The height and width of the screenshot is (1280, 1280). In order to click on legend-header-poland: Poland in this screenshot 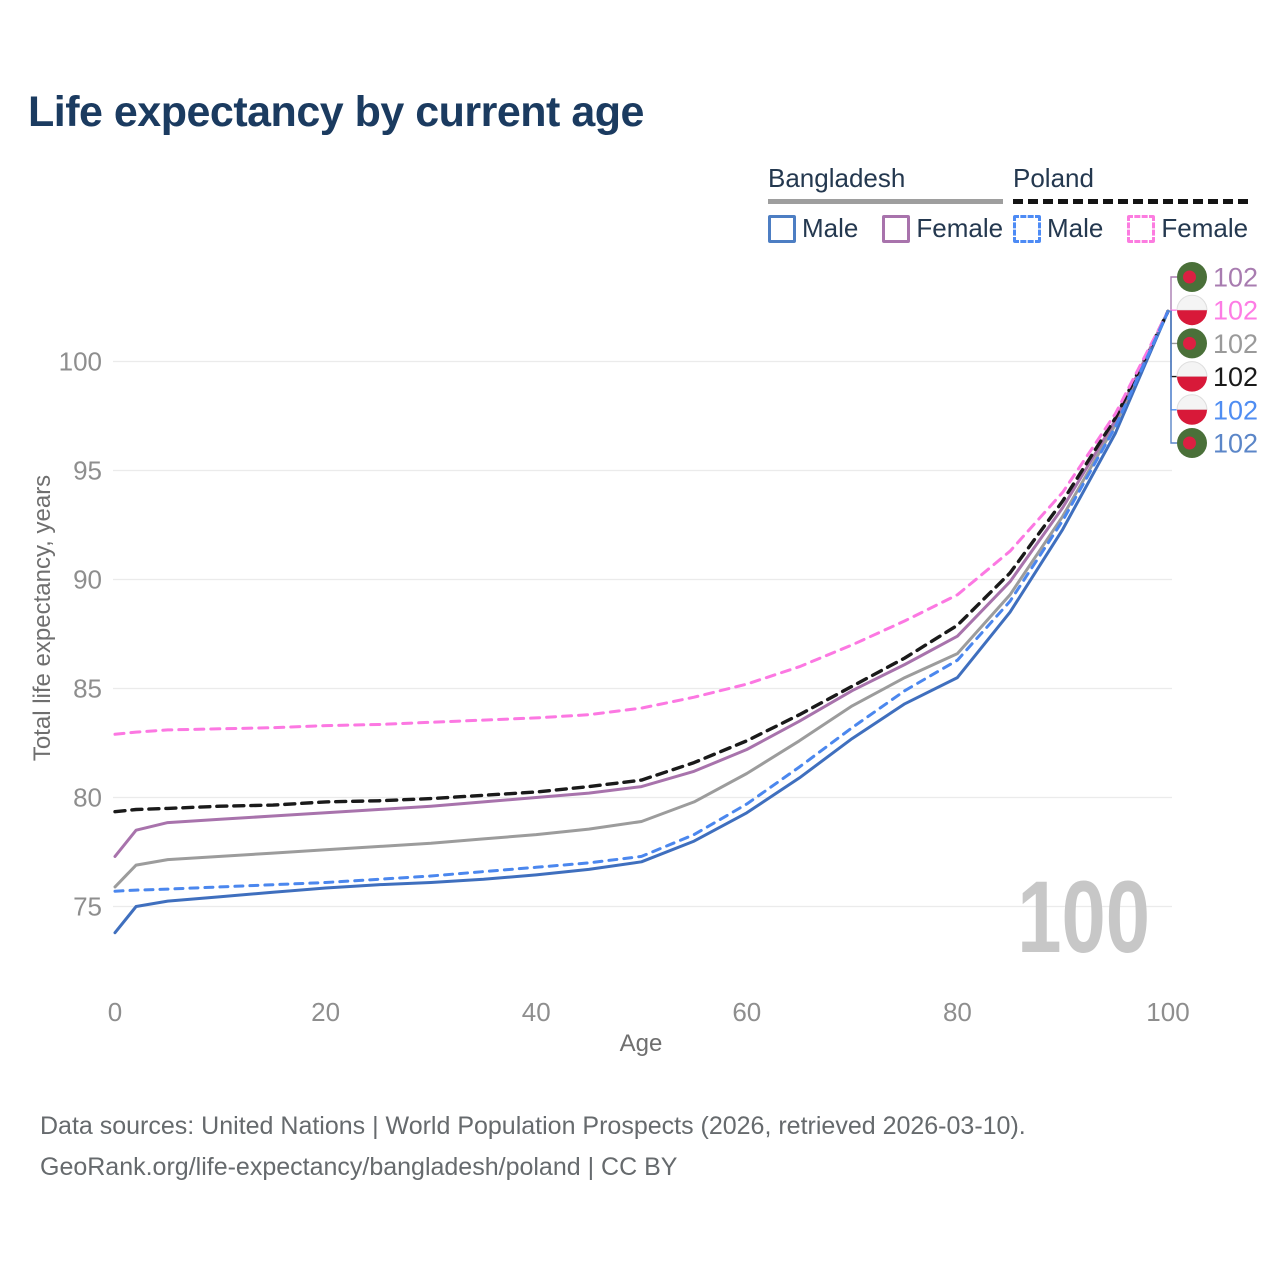, I will do `click(1053, 178)`.